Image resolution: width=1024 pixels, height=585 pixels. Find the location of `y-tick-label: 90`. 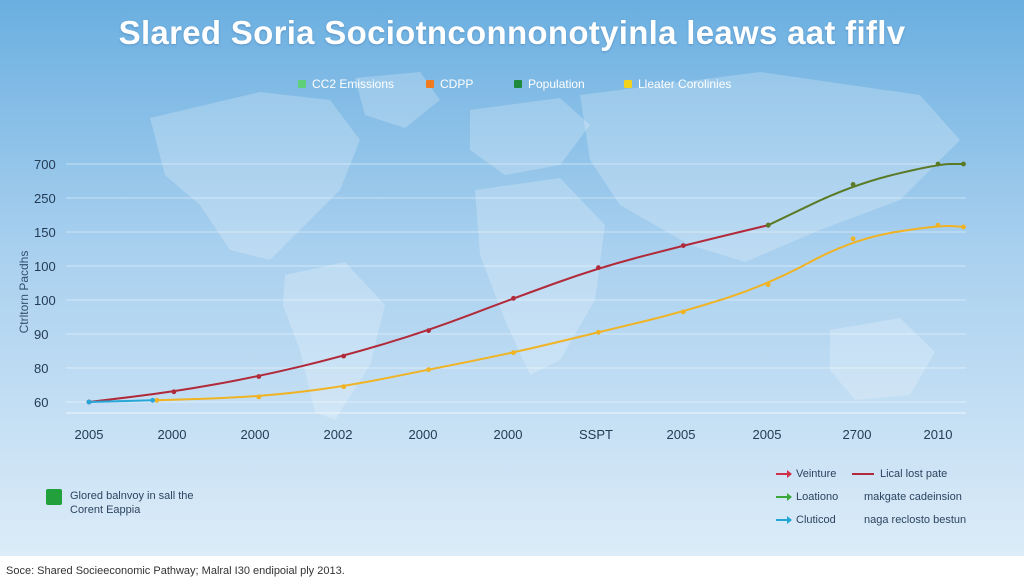

y-tick-label: 90 is located at coordinates (41, 334).